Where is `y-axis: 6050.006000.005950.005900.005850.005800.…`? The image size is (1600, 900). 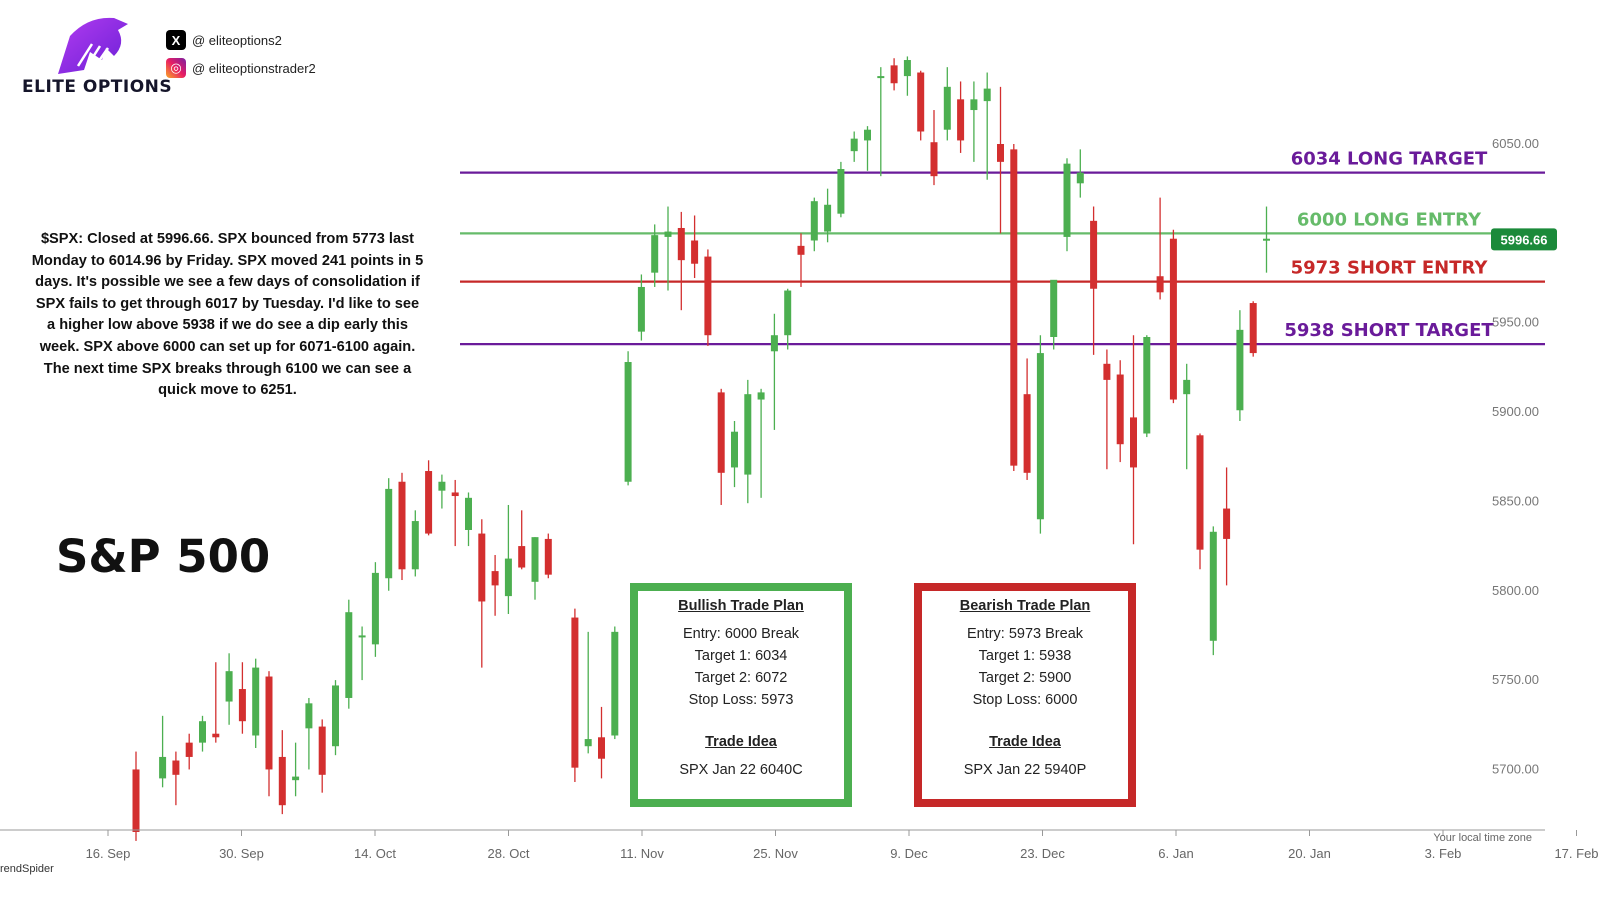 y-axis: 6050.006000.005950.005900.005850.005800.… is located at coordinates (1524, 456).